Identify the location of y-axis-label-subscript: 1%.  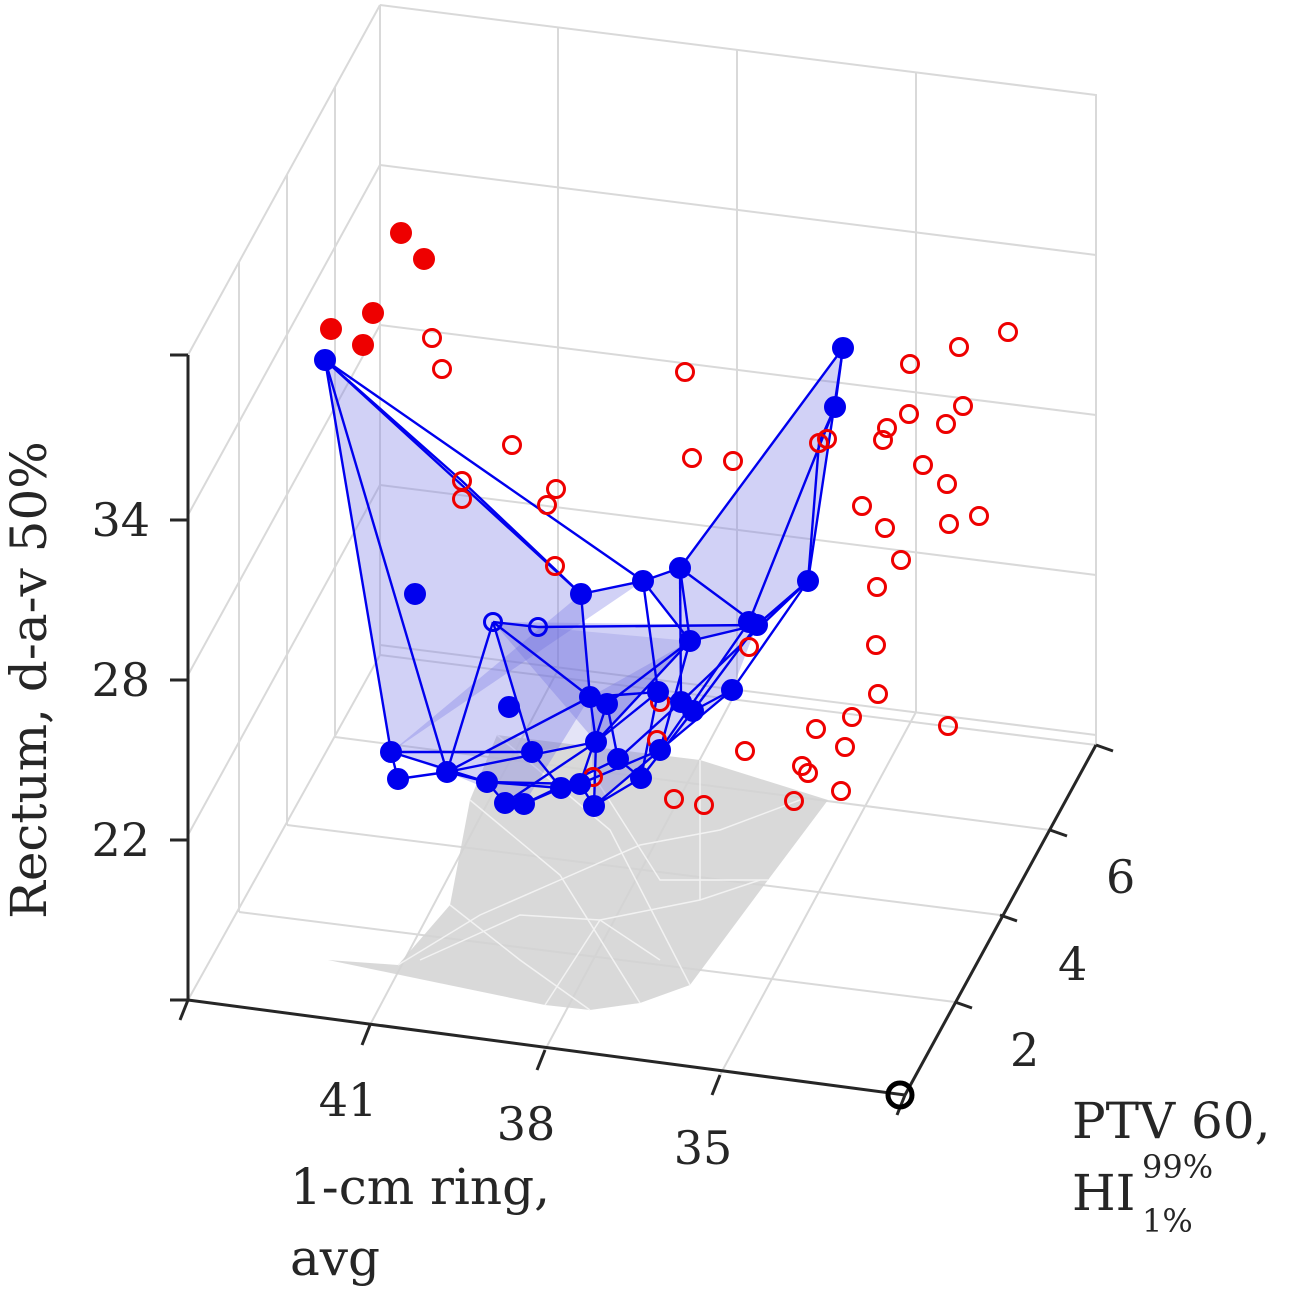
(1167, 1221).